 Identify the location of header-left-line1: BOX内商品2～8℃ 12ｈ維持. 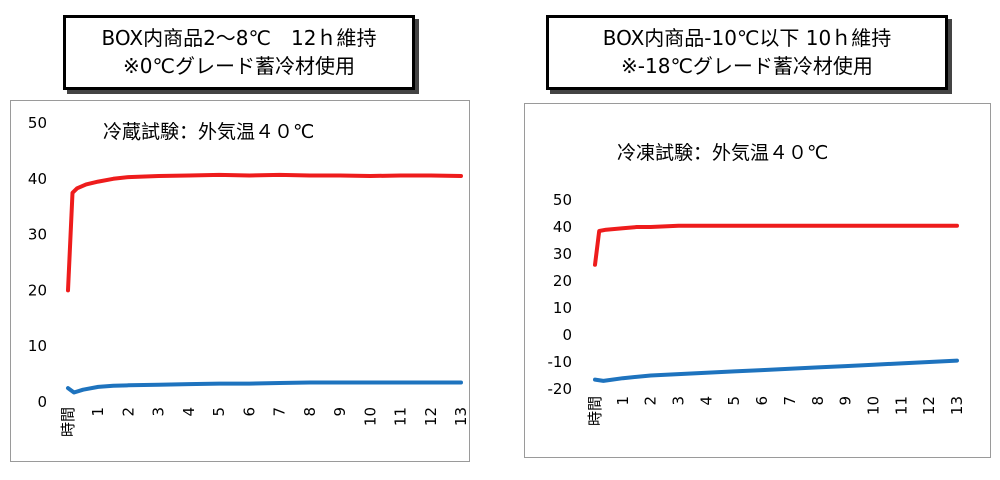
(239, 38).